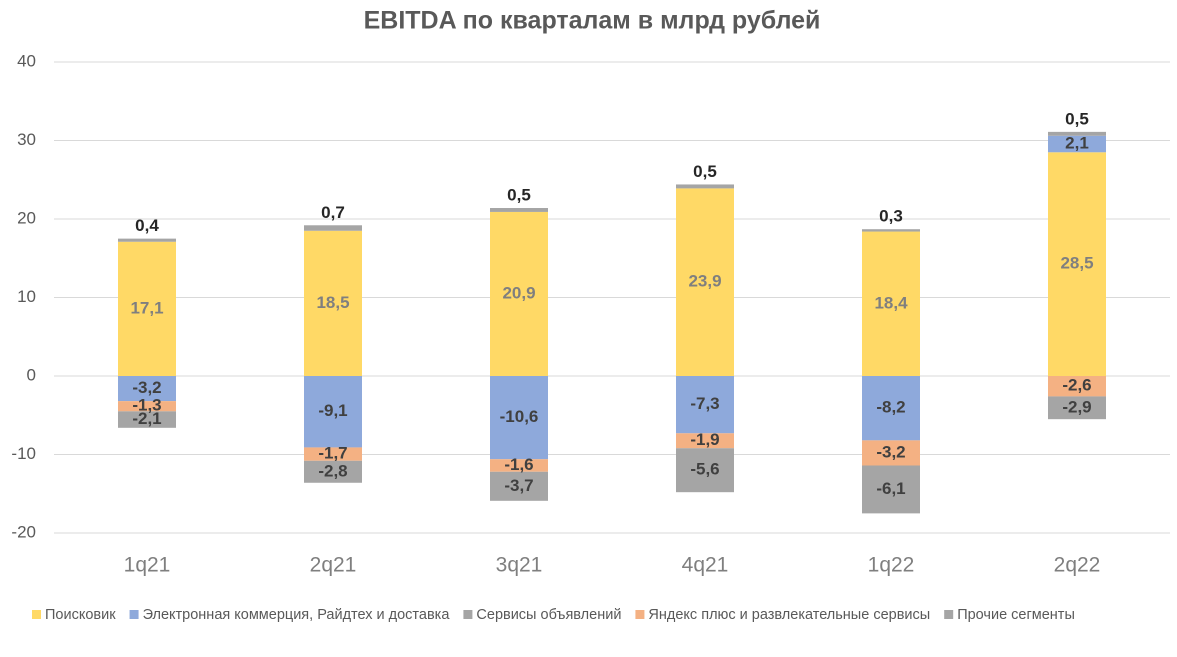  Describe the element at coordinates (789, 615) in the screenshot. I see `legend-label: Яндекс плюс и развлекательные сервисы` at that location.